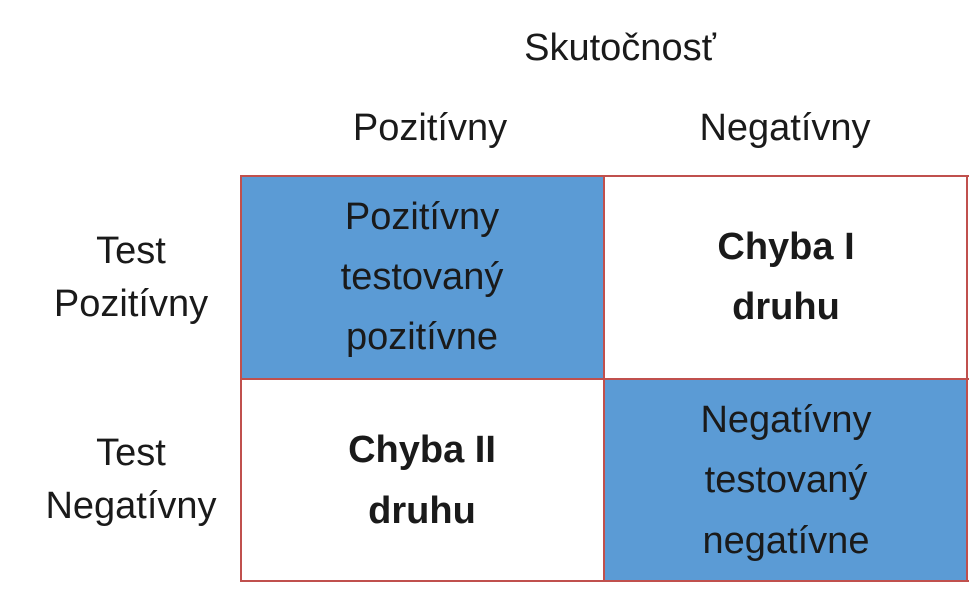 The height and width of the screenshot is (600, 969). Describe the element at coordinates (604, 378) in the screenshot. I see `grid-line-middle-vertical` at that location.